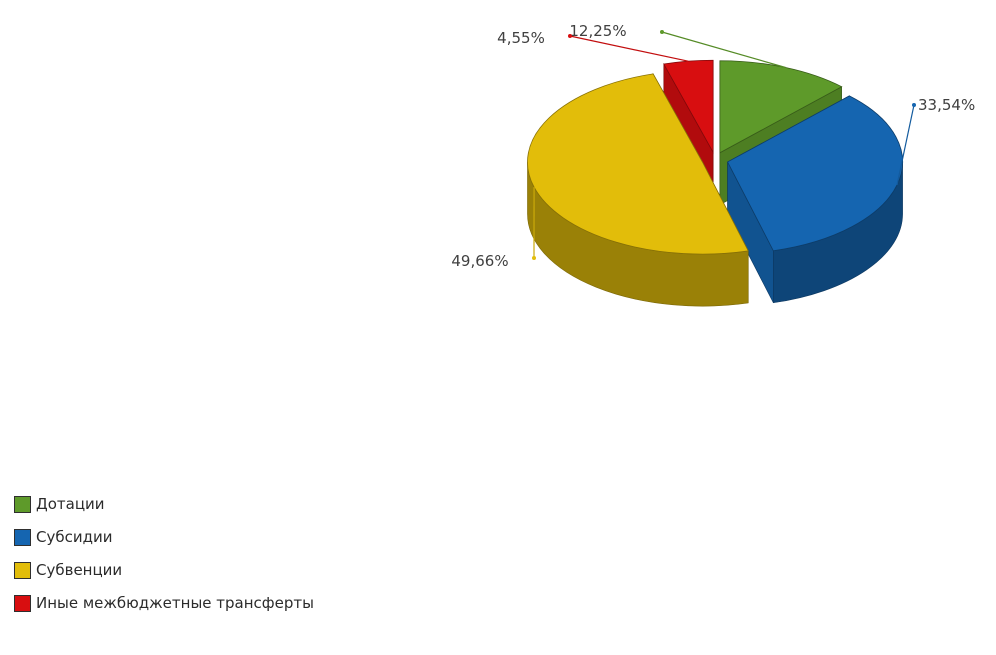 The image size is (996, 655). I want to click on legend-label: Дотации, so click(70, 504).